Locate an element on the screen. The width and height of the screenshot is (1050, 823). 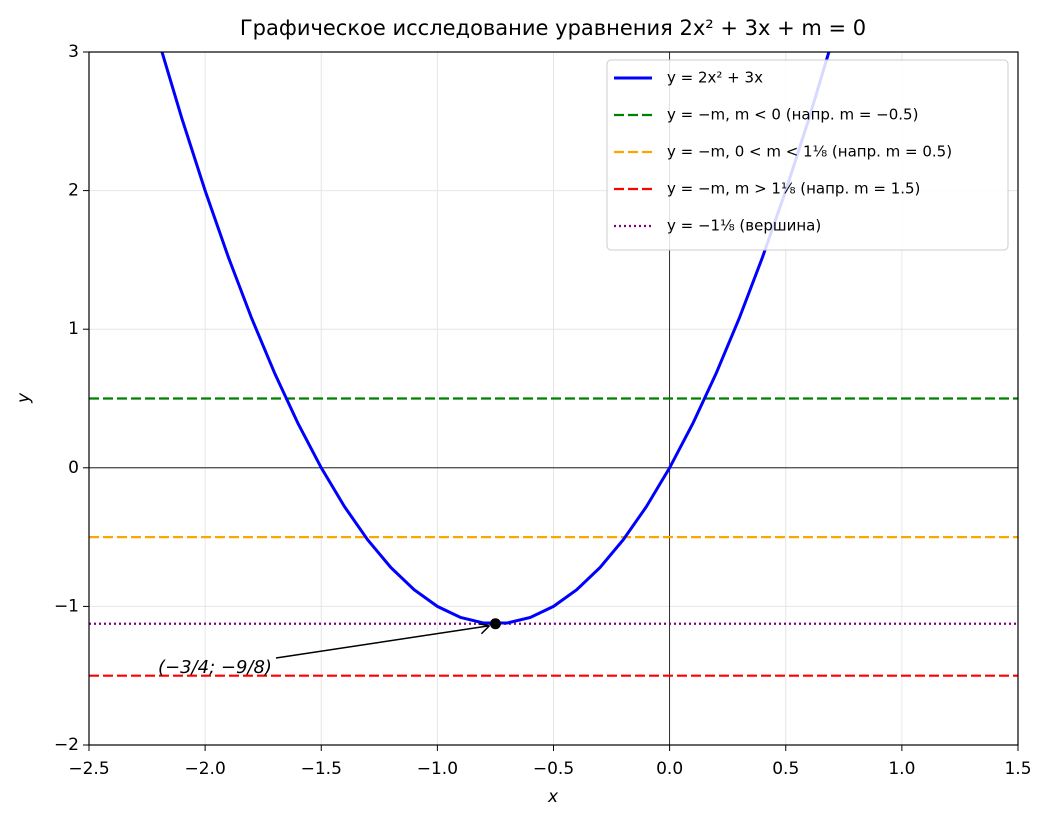
legend-label: y = −m, 0 < m < 1⅛ (напр. m = 0.5) is located at coordinates (809, 152).